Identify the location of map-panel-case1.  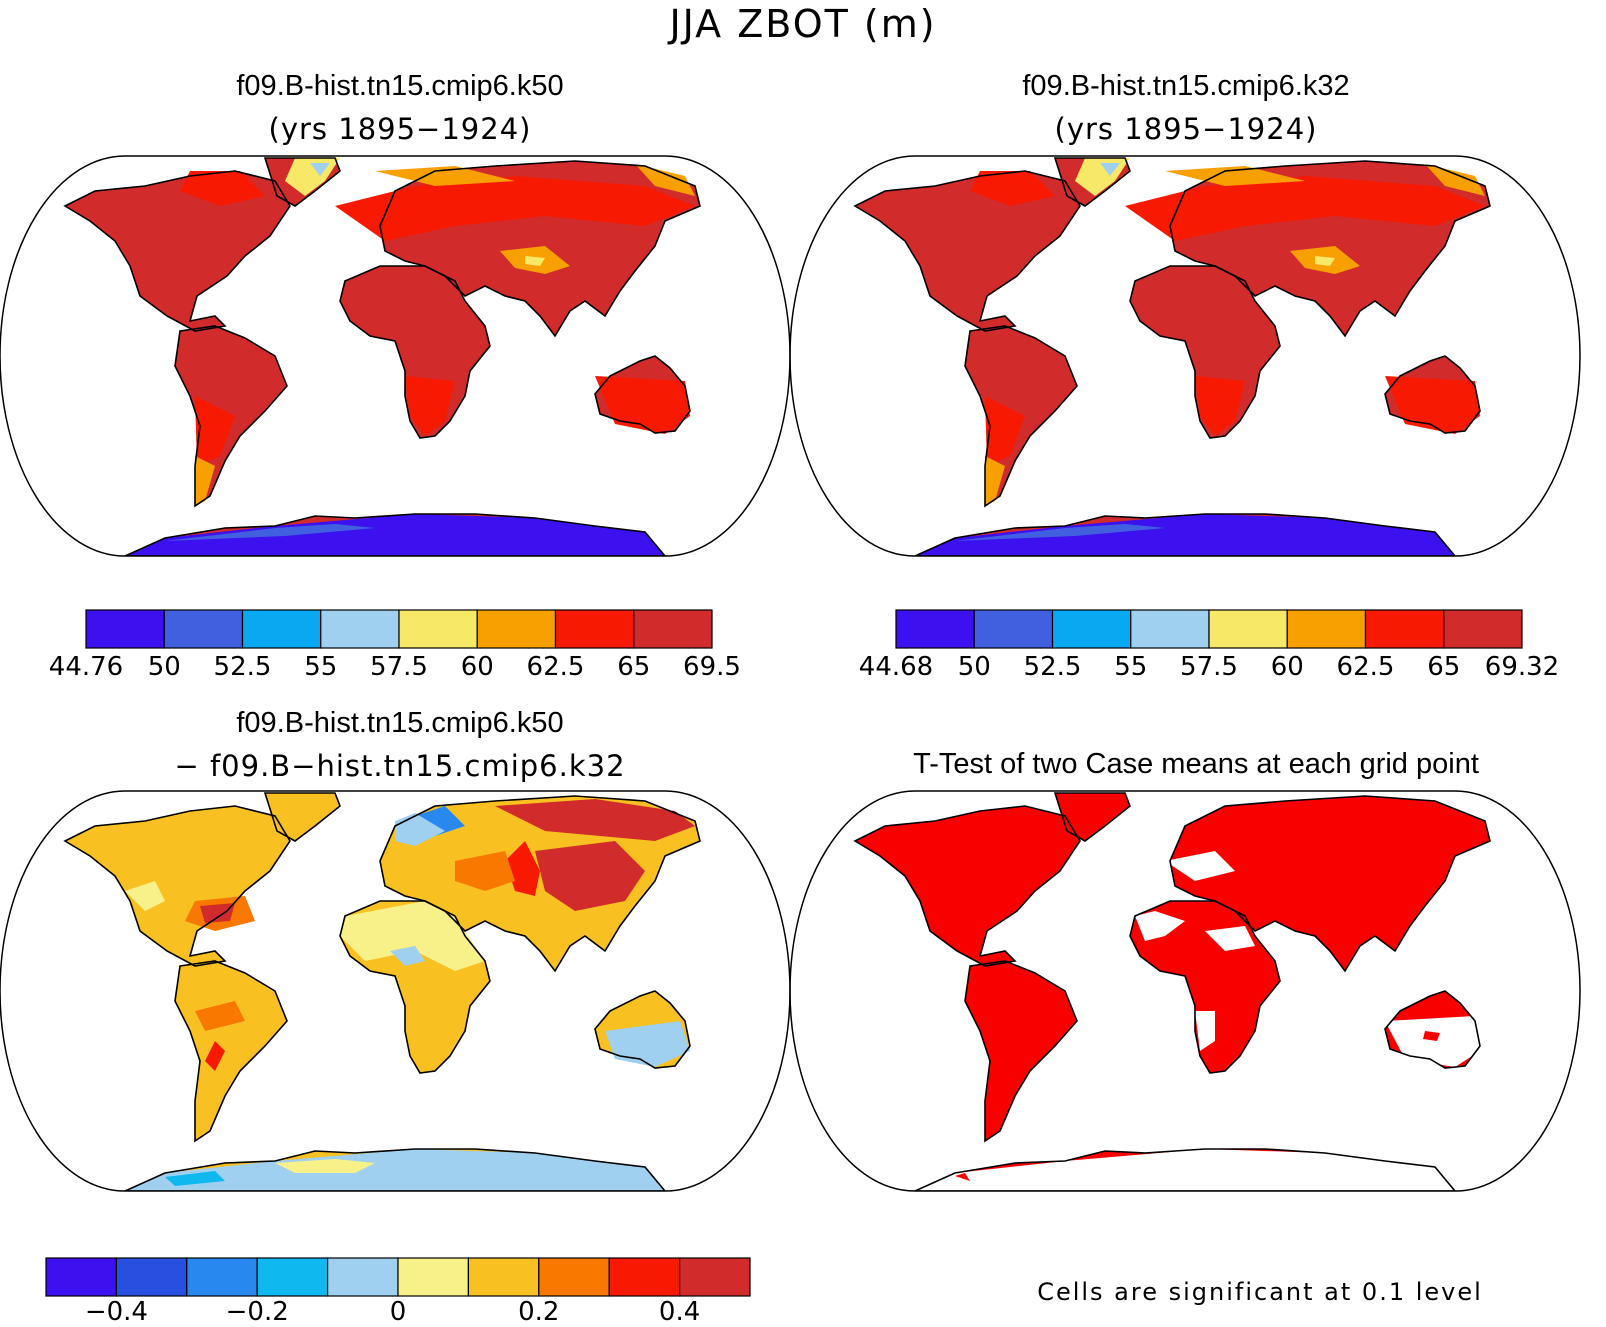
(395, 356).